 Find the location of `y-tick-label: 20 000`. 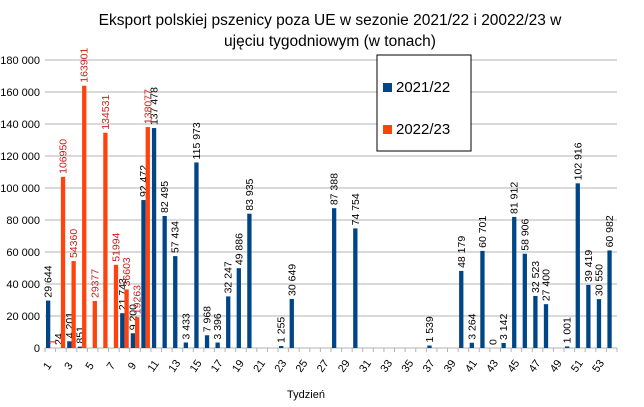

y-tick-label: 20 000 is located at coordinates (23, 317).